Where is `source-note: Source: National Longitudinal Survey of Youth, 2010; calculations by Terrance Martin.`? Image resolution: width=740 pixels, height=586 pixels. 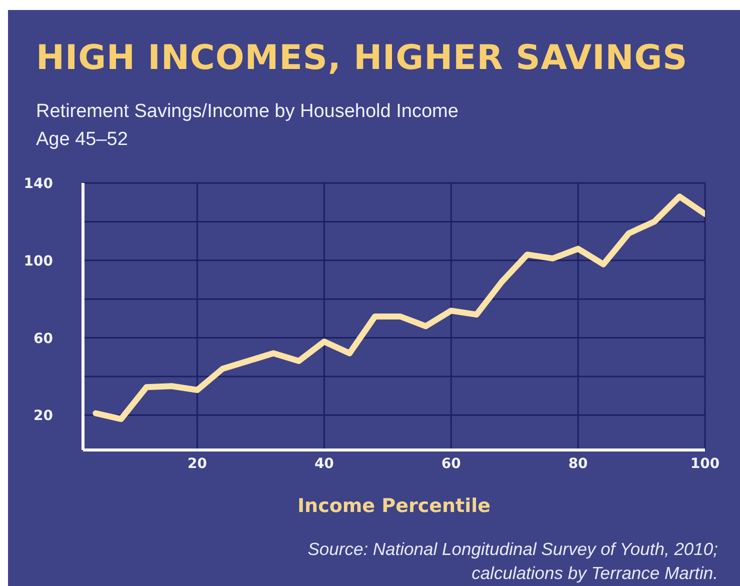 source-note: Source: National Longitudinal Survey of Youth, 2010; calculations by Terrance Martin. is located at coordinates (512, 561).